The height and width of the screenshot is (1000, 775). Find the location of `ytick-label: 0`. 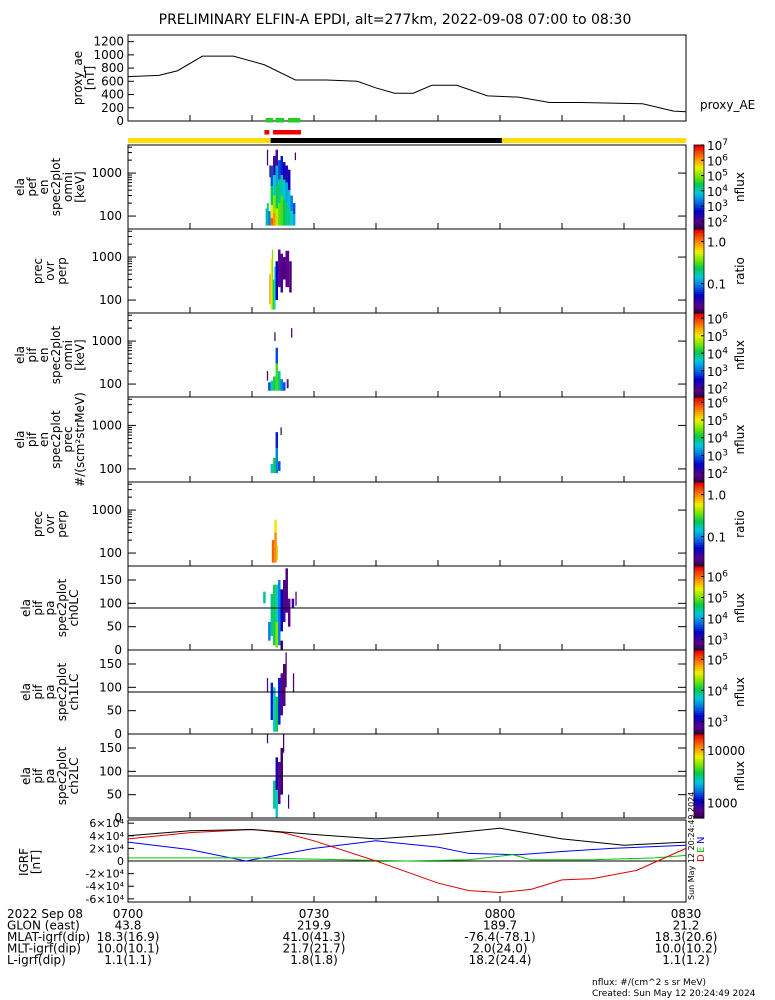

ytick-label: 0 is located at coordinates (118, 734).